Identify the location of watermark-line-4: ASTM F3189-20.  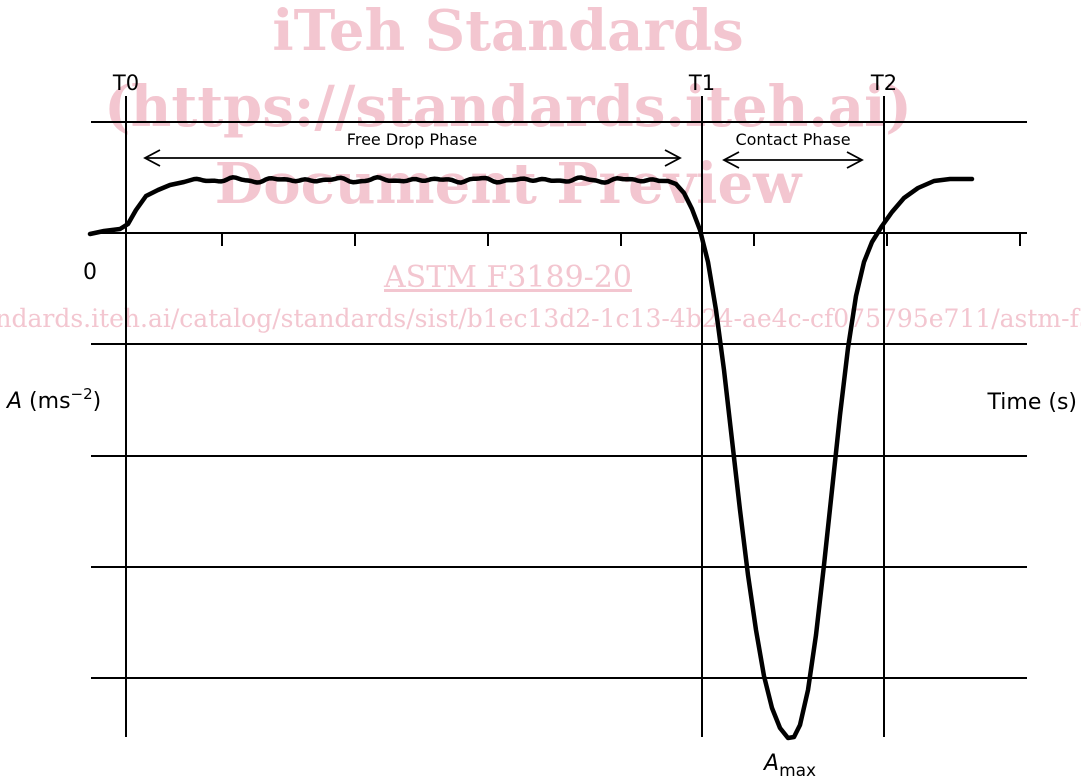
(507, 277).